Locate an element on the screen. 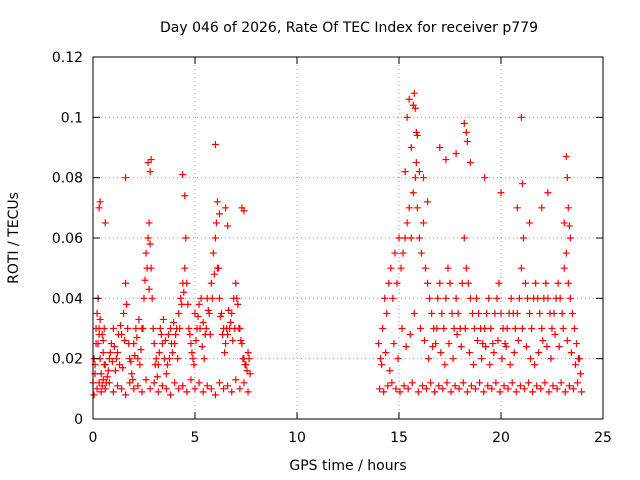 This screenshot has height=480, width=640. y-tick-label: 0.12 is located at coordinates (67, 58).